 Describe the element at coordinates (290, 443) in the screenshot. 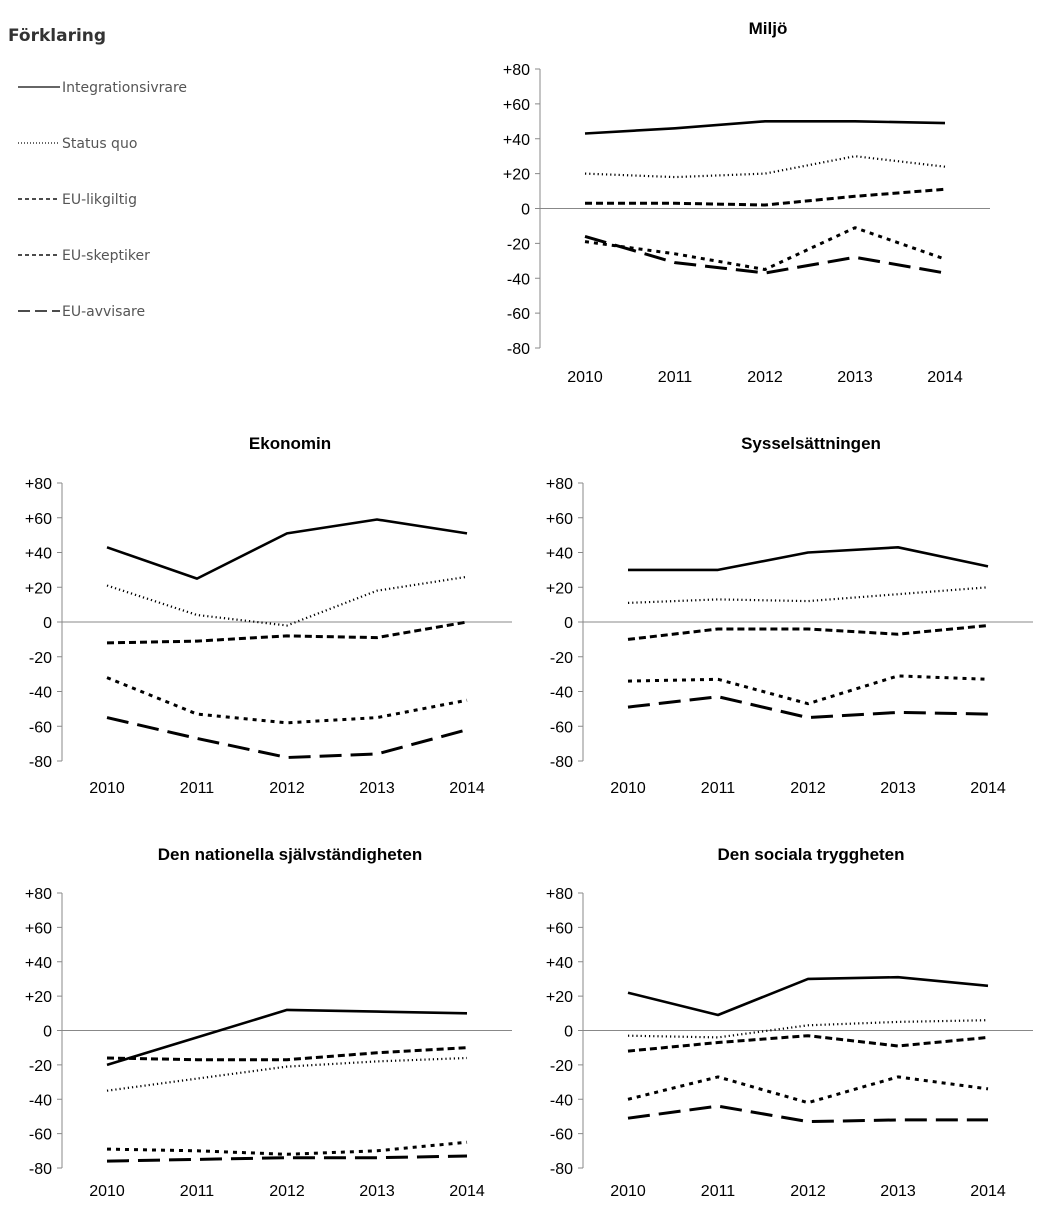

I see `chart-title: Ekonomin` at that location.